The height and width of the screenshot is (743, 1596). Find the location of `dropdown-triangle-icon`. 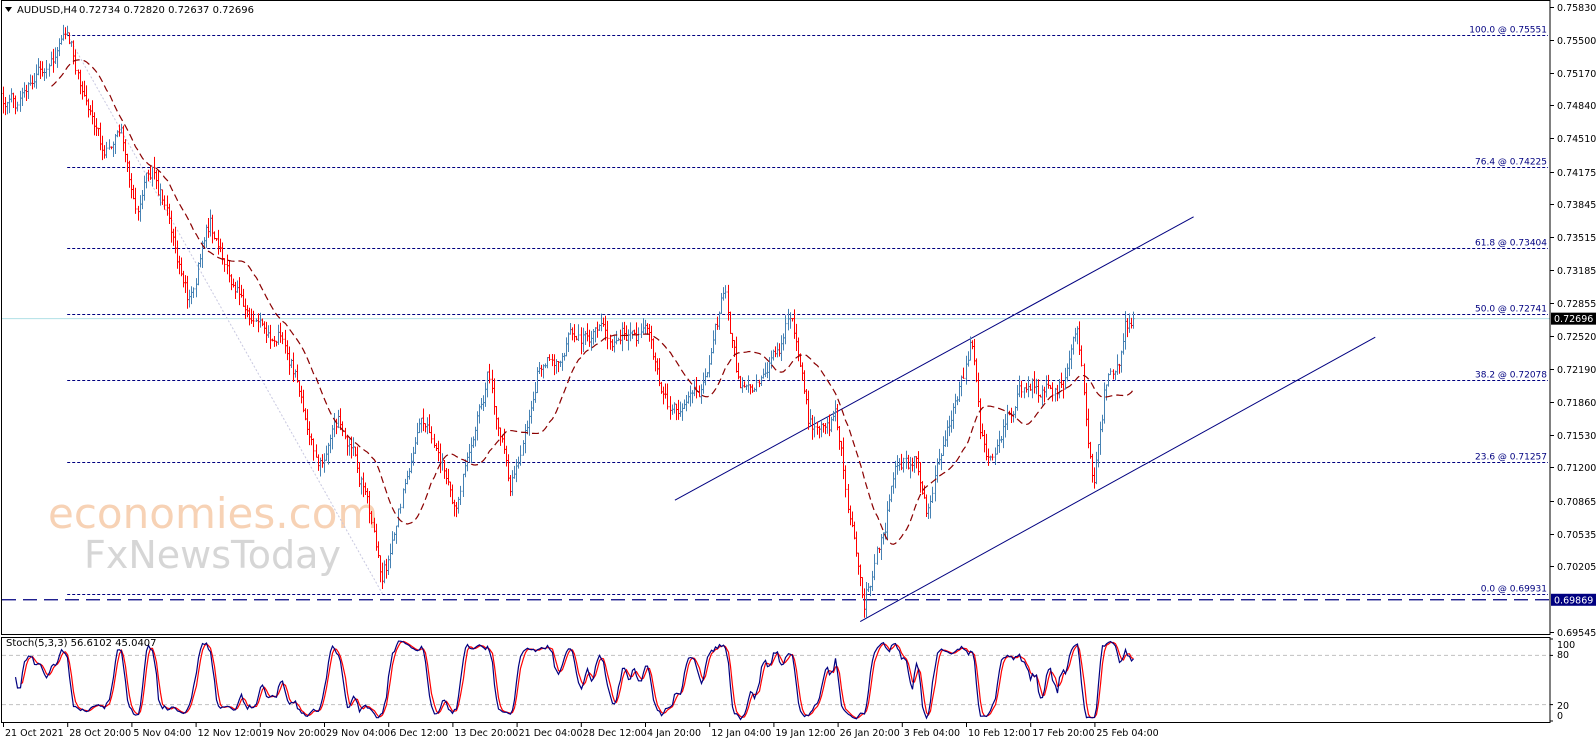

dropdown-triangle-icon is located at coordinates (8, 9).